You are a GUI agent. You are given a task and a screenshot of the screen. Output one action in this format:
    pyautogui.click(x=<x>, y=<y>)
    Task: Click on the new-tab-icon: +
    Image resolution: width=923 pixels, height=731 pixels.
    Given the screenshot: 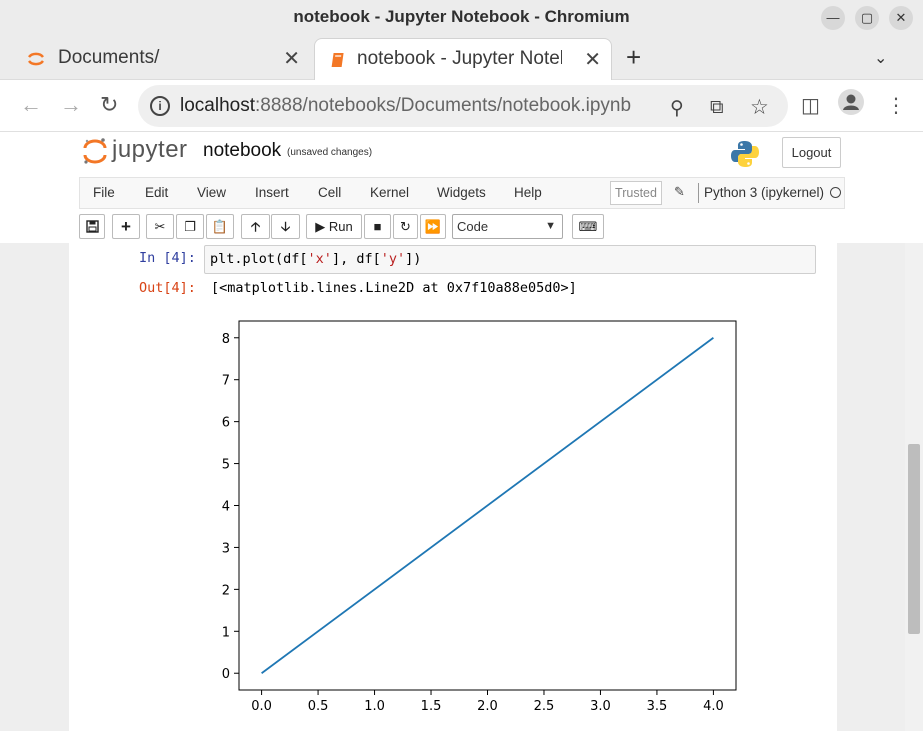 What is the action you would take?
    pyautogui.click(x=634, y=57)
    